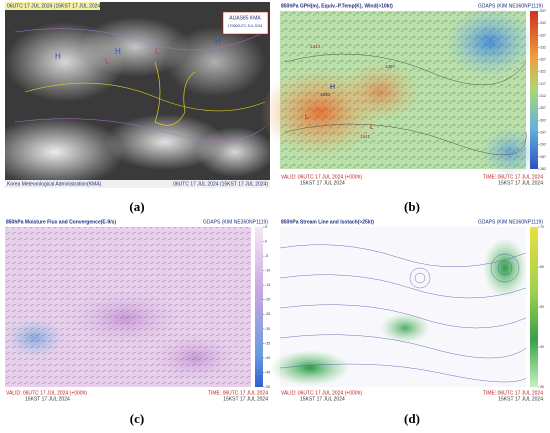 This screenshot has height=433, width=550. Describe the element at coordinates (543, 84) in the screenshot. I see `colorbar-tick-label: 317` at that location.